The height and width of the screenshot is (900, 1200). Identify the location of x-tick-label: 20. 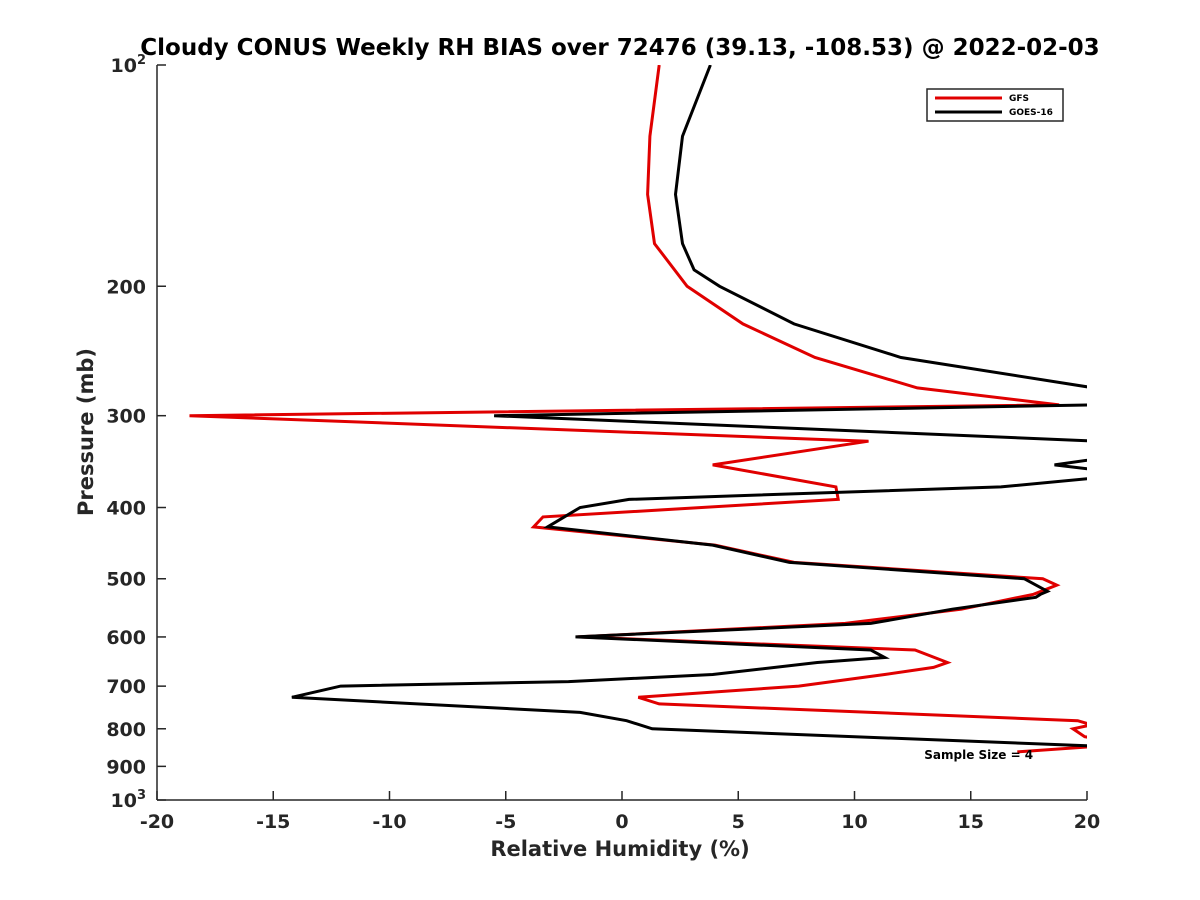
(1087, 822).